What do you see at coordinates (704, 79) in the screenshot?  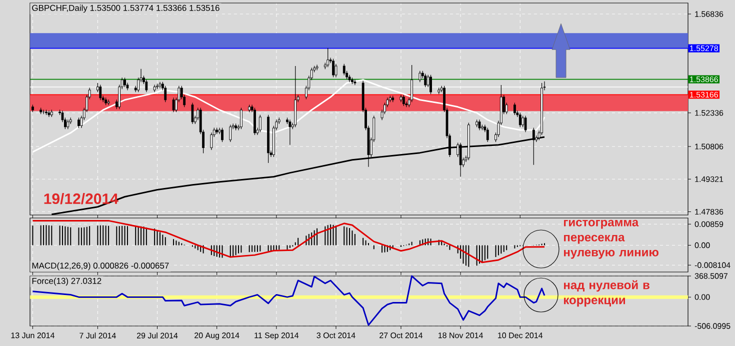 I see `ref-line-label: 1.53866` at bounding box center [704, 79].